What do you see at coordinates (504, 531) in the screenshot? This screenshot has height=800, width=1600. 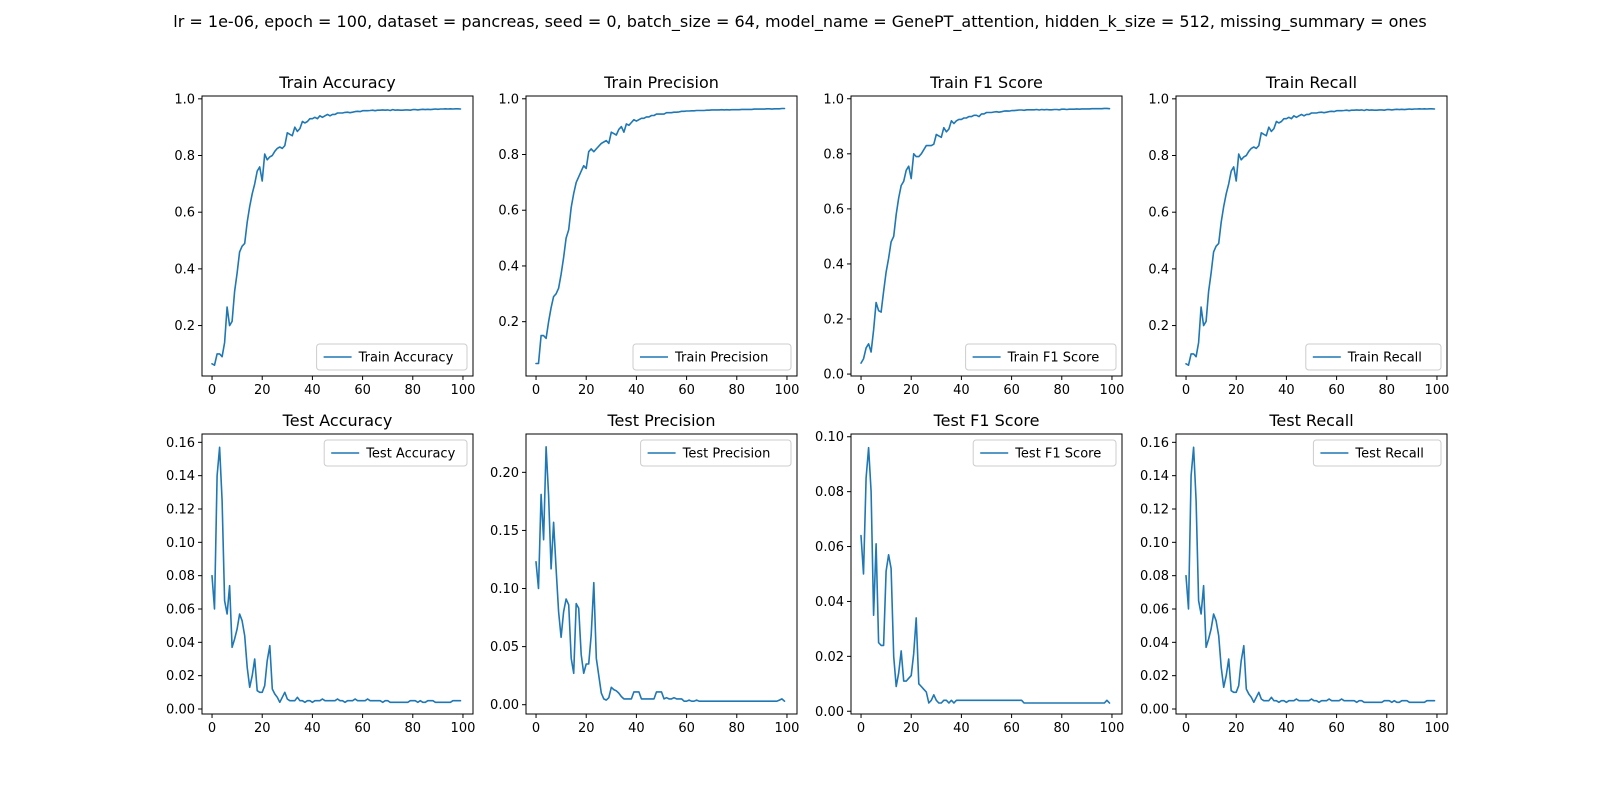 I see `y-tick-label: 0.15` at bounding box center [504, 531].